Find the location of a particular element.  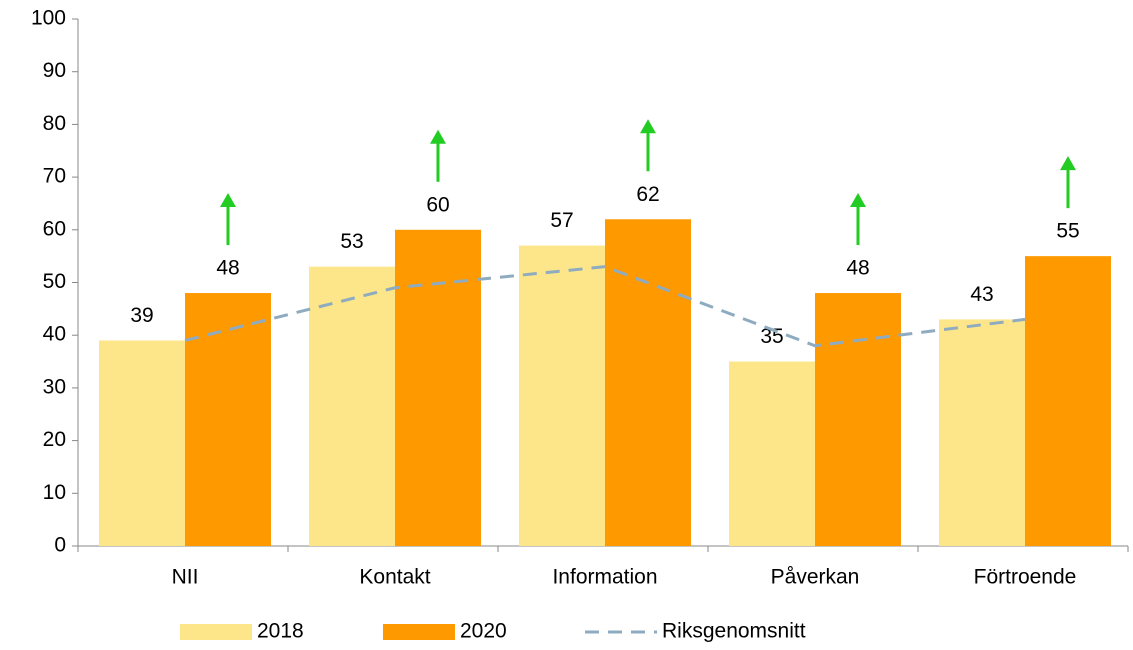

x-tick-label: Förtroende is located at coordinates (1025, 577).